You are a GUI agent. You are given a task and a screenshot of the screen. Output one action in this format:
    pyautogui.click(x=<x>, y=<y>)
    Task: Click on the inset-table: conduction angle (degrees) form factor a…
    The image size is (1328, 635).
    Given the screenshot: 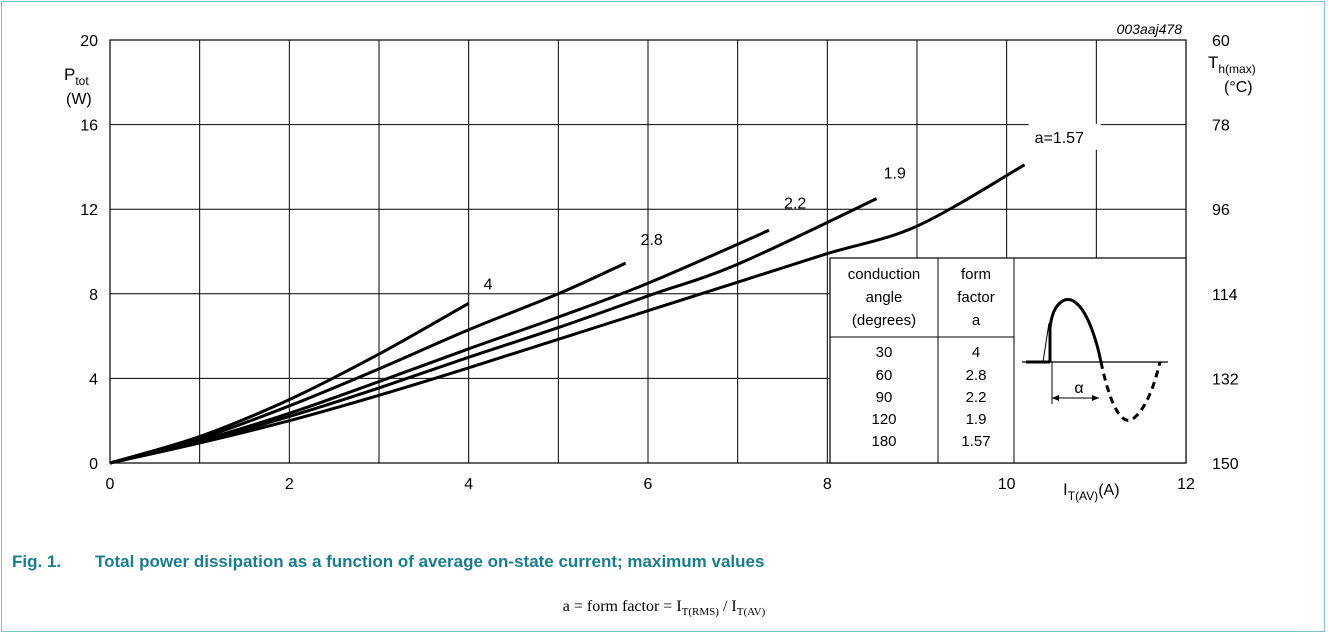 What is the action you would take?
    pyautogui.click(x=1008, y=360)
    